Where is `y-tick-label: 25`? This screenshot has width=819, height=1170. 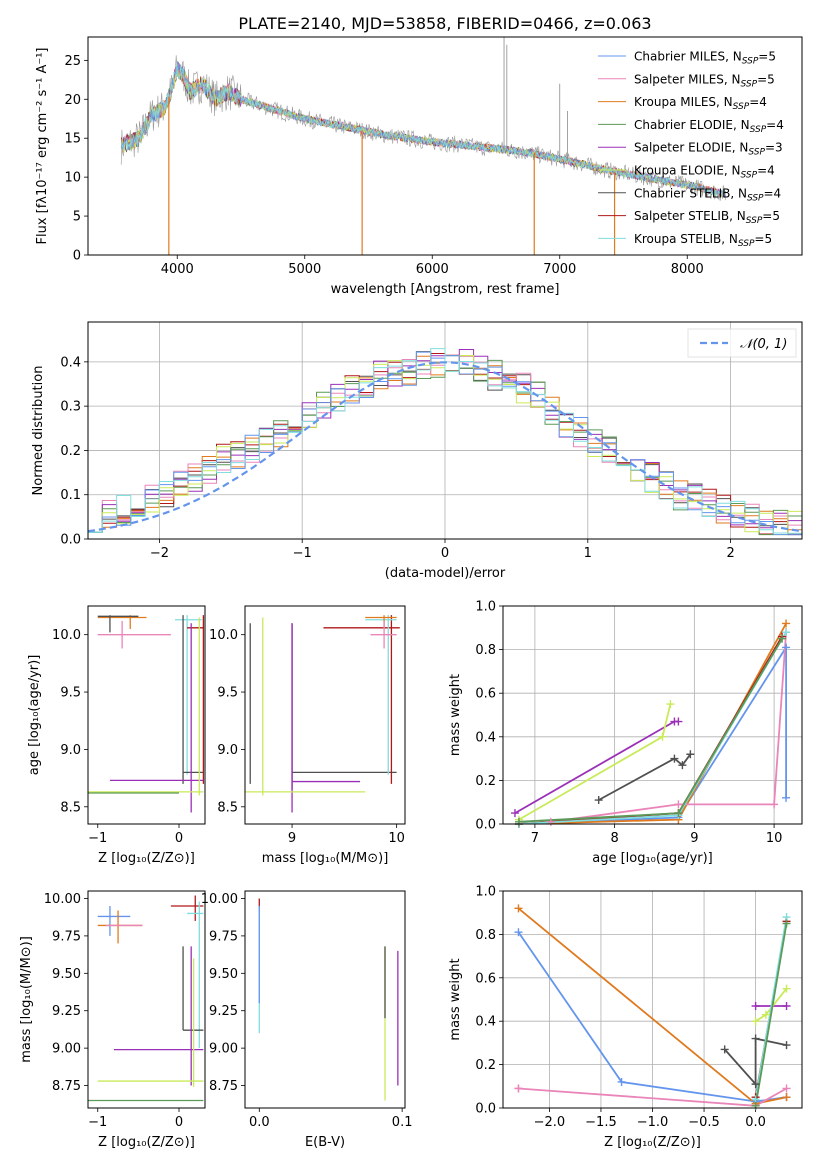
y-tick-label: 25 is located at coordinates (72, 61).